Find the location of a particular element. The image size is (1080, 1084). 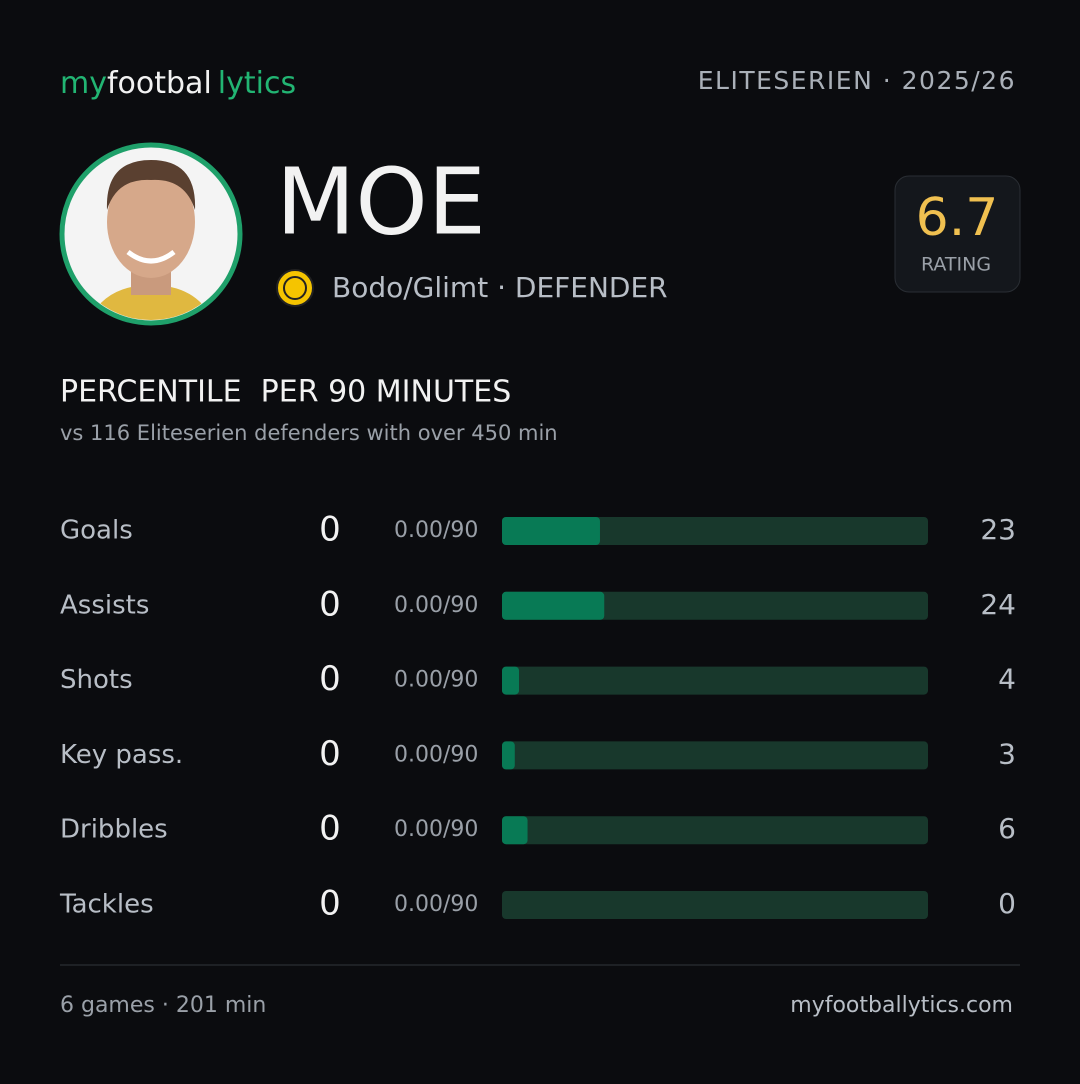

row-percentile: 0 is located at coordinates (1007, 903).